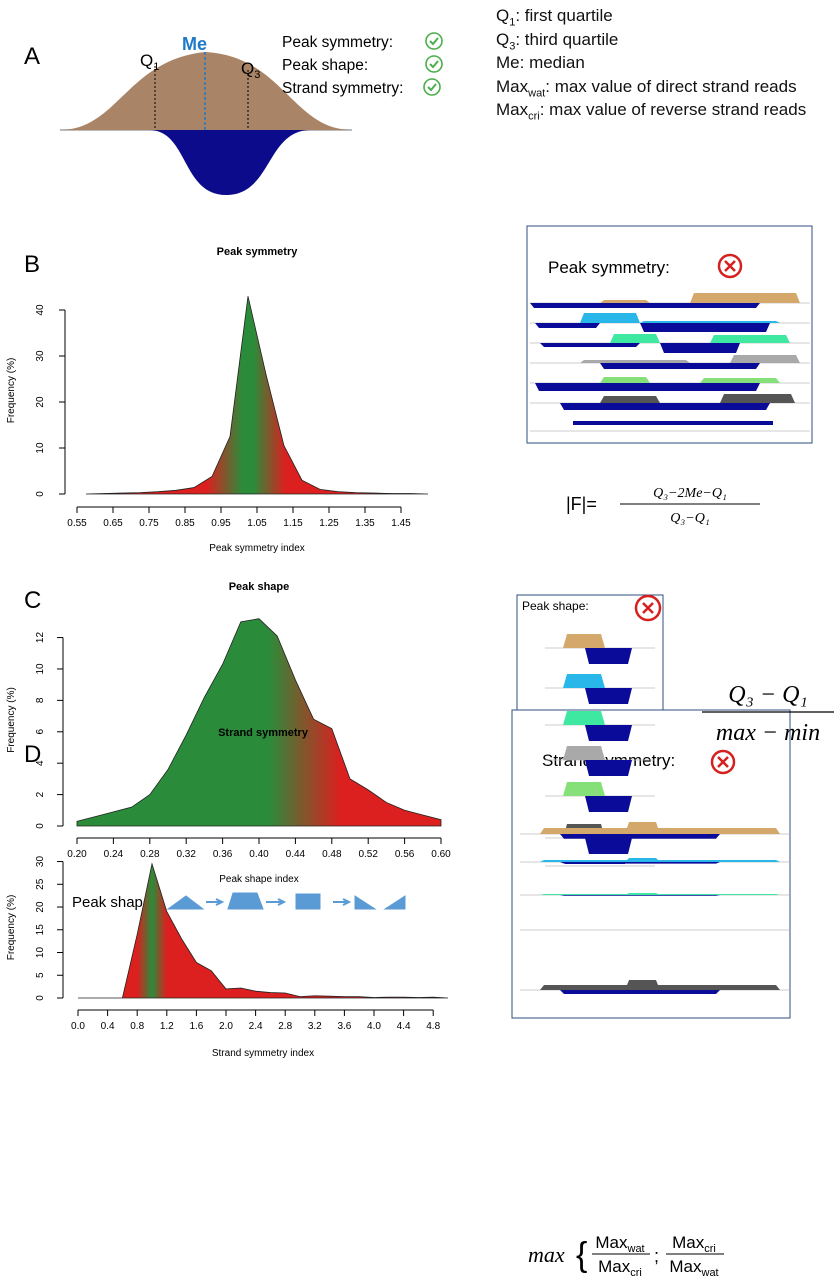  Describe the element at coordinates (342, 88) in the screenshot. I see `check-label: Strand symmetry:` at that location.